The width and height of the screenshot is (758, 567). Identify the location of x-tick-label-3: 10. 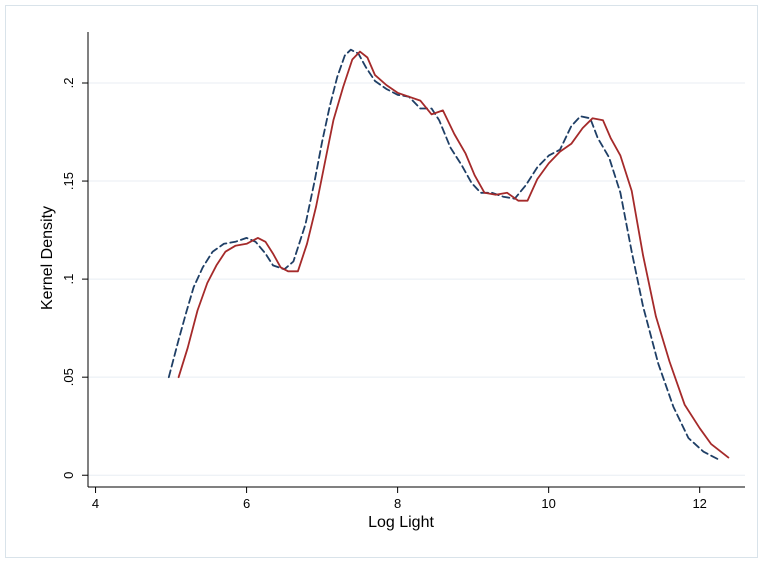
(548, 503).